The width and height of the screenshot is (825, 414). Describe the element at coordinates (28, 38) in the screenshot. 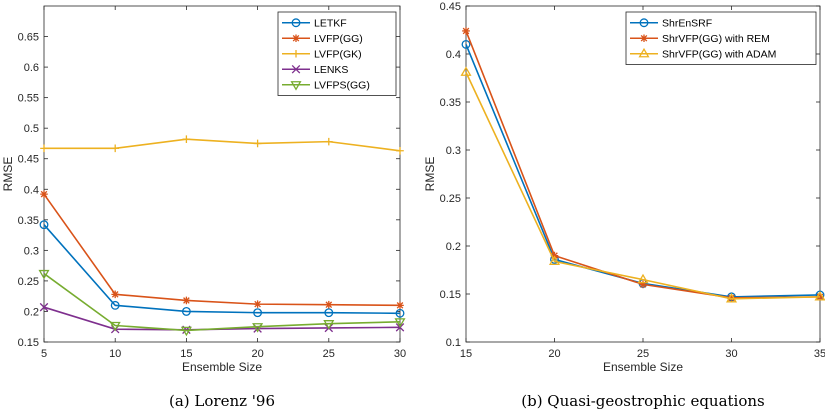

I see `y-tick-label: 0.65` at that location.